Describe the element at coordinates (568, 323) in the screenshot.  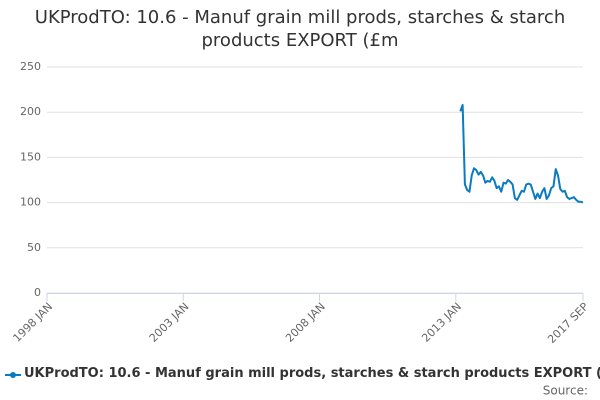
I see `x-tick-label: 2017 SEP` at that location.